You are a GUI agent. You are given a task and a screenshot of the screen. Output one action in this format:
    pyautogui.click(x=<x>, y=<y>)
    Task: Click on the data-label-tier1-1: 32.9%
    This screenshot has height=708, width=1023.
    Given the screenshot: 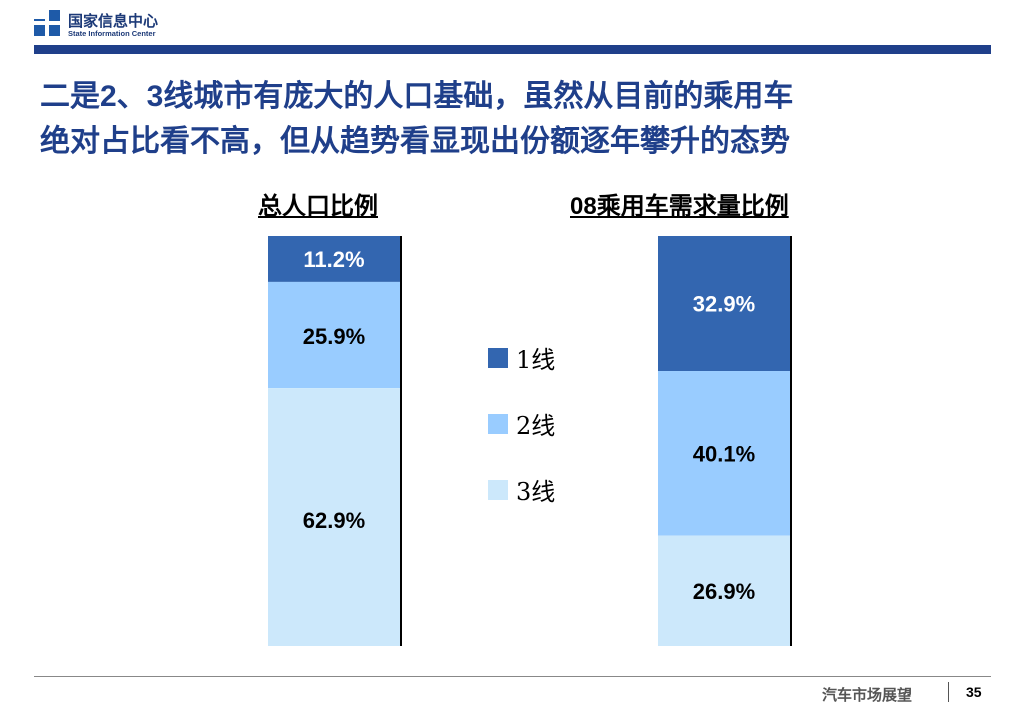 What is the action you would take?
    pyautogui.click(x=724, y=304)
    